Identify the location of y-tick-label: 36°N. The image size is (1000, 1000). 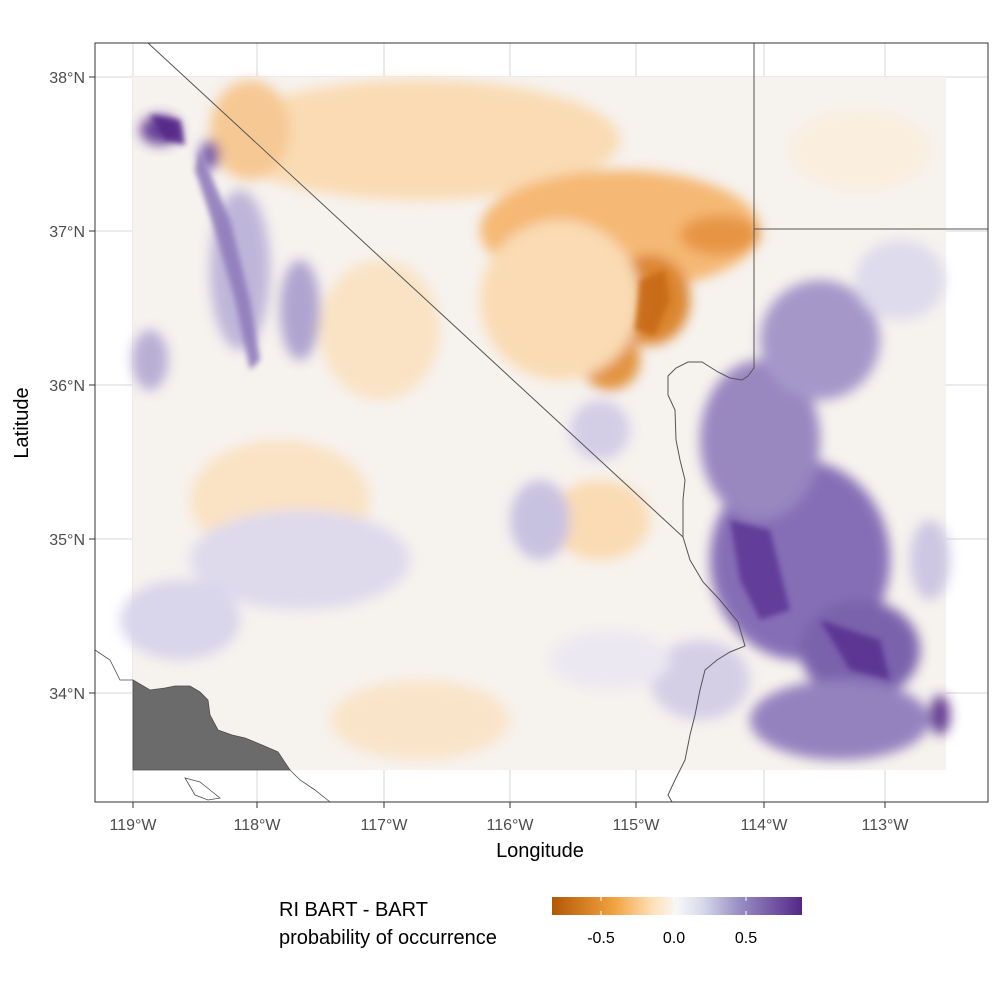
(67, 386).